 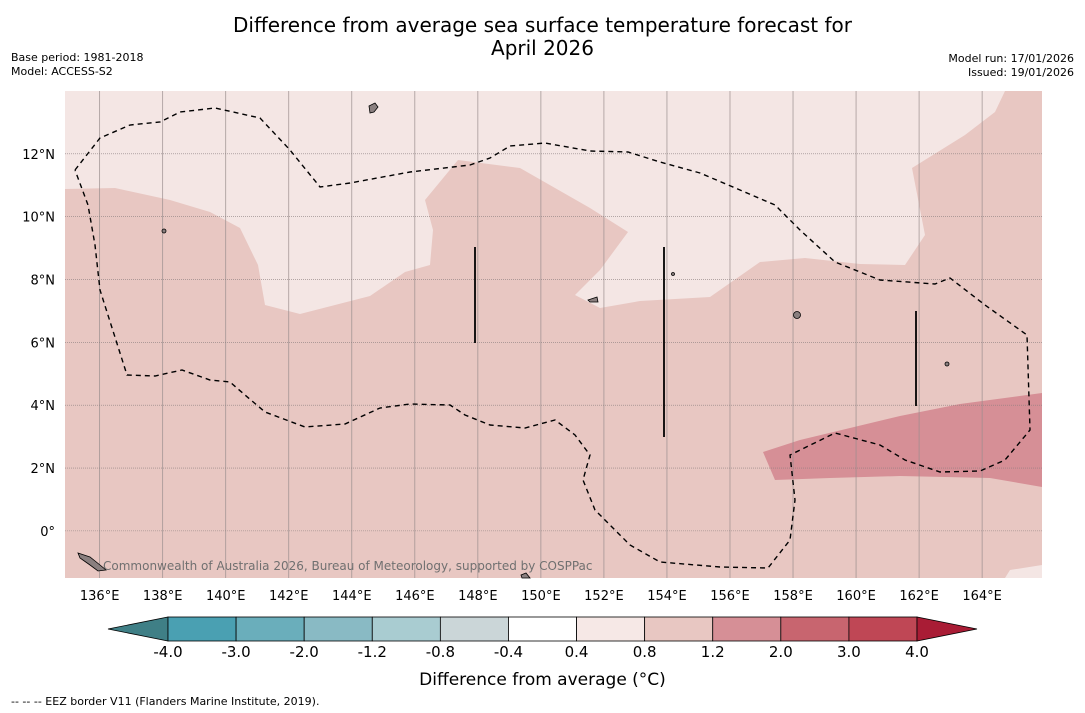 What do you see at coordinates (77, 57) in the screenshot?
I see `base-period: Base period: 1981-2018` at bounding box center [77, 57].